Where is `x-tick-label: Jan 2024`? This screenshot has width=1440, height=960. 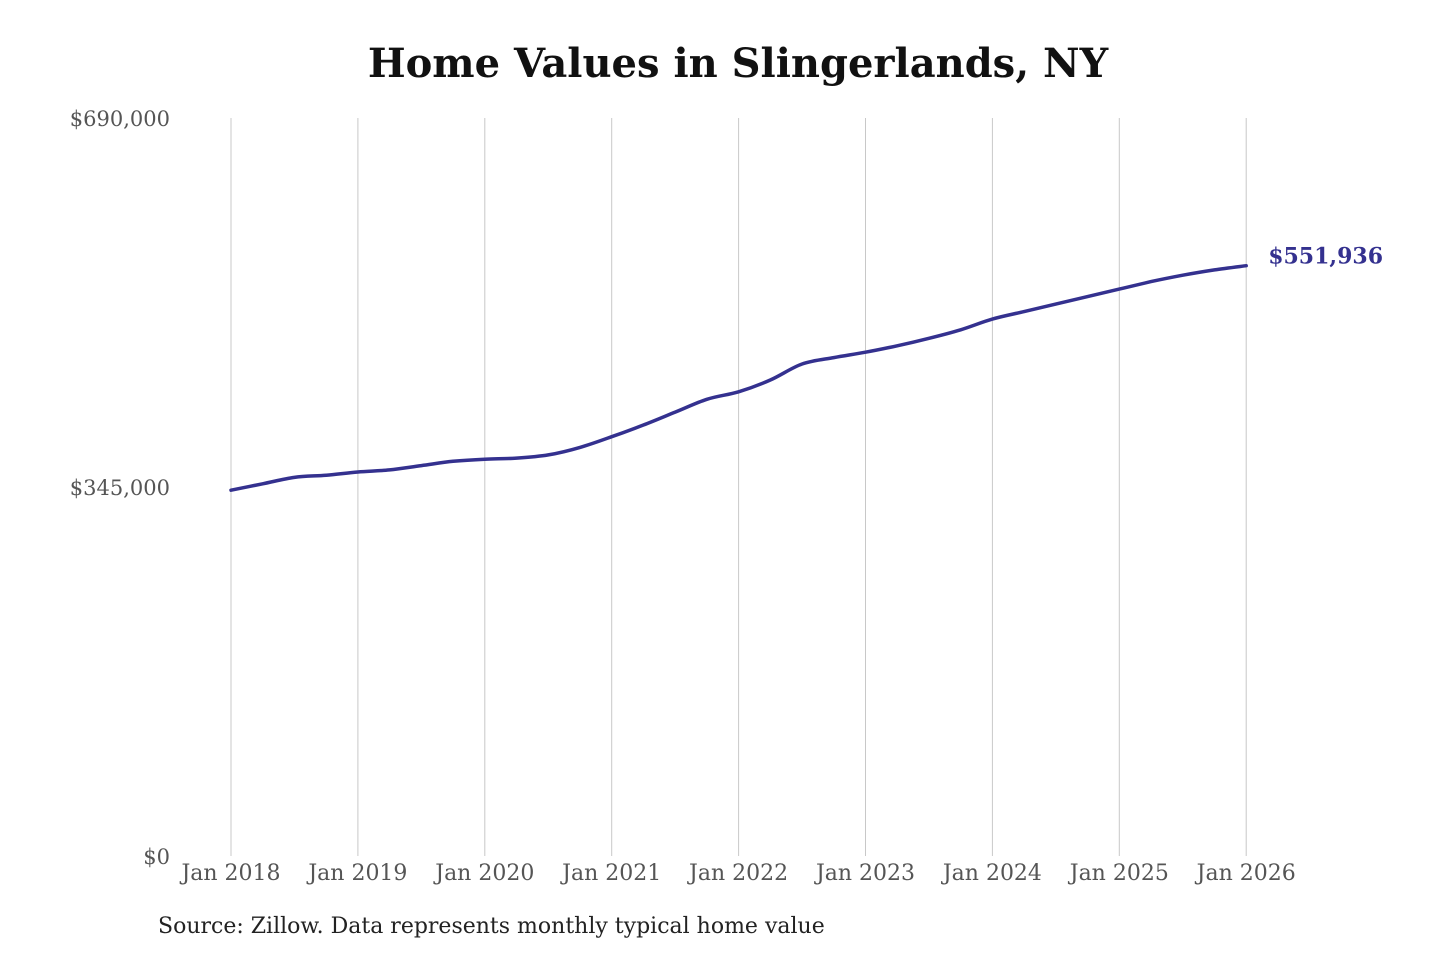 x-tick-label: Jan 2024 is located at coordinates (991, 873).